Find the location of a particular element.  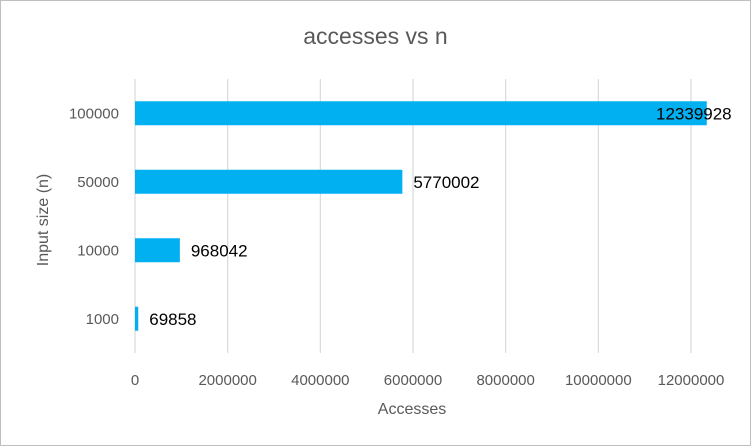

y-tick-label: 50000 is located at coordinates (98, 182).